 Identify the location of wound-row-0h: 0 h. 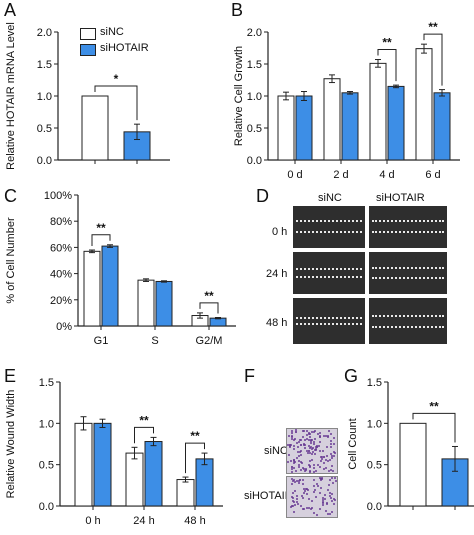
(280, 232).